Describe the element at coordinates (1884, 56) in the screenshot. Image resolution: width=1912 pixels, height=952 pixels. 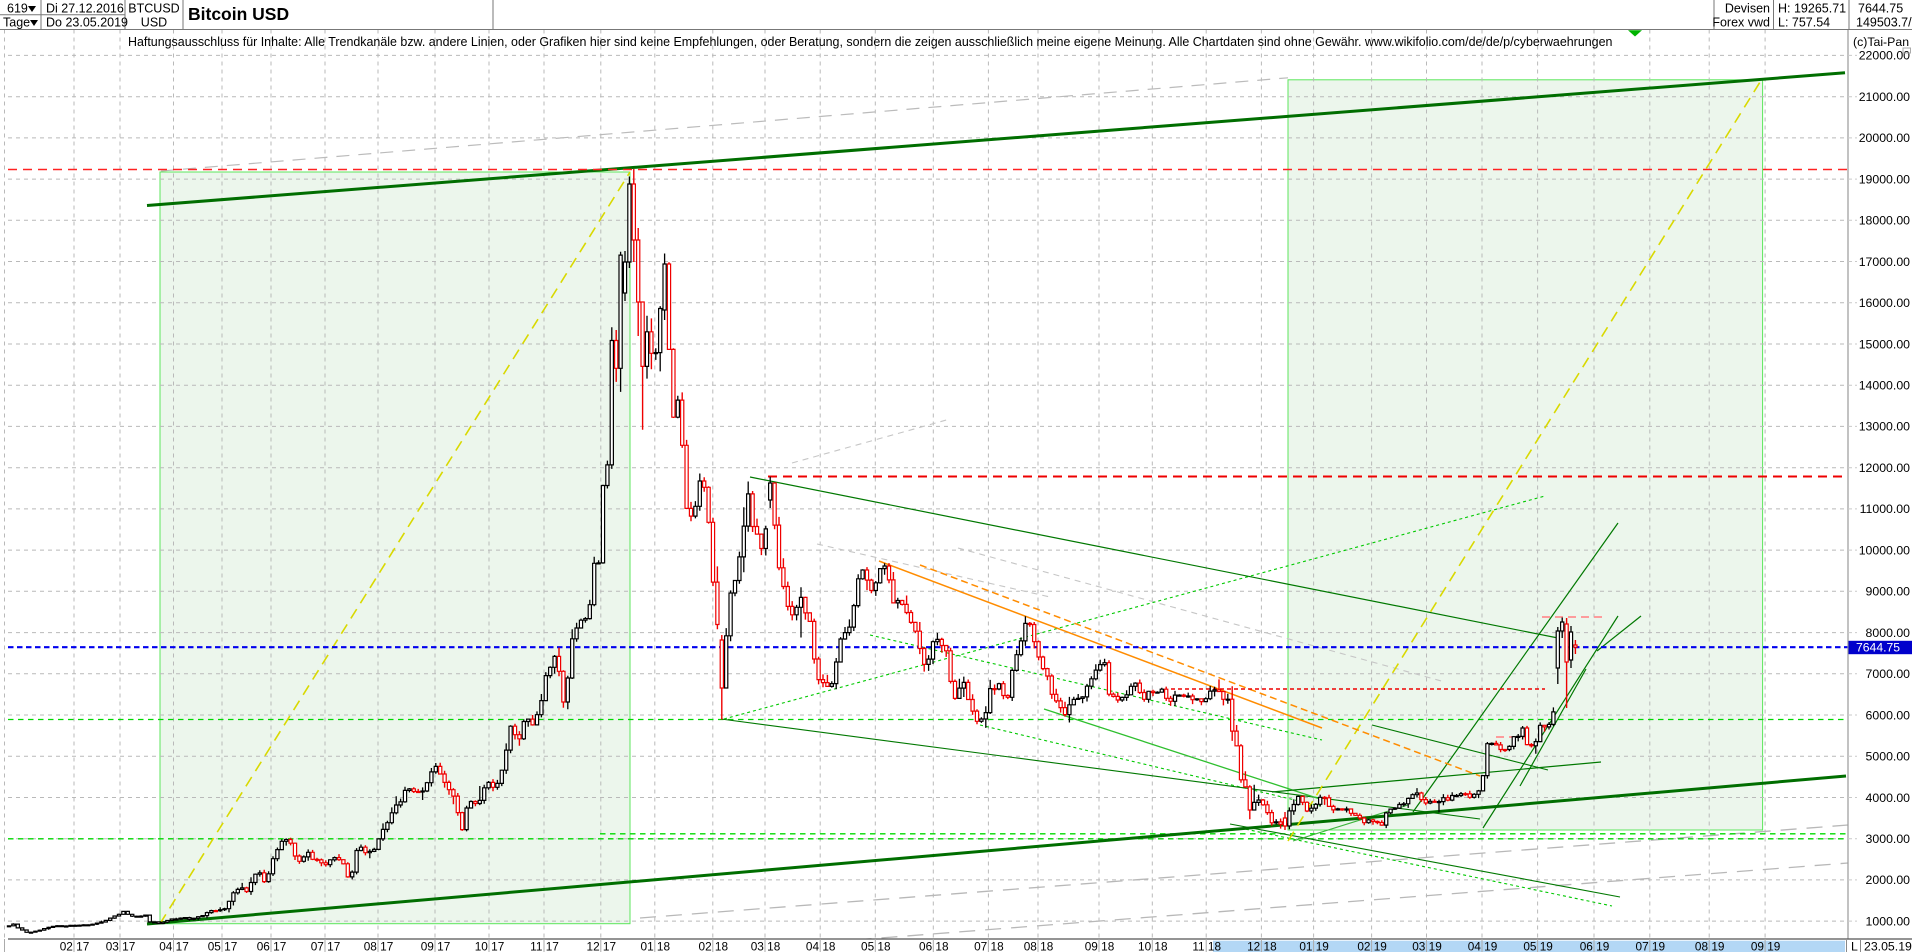
I see `svg-text: 22000.00` at that location.